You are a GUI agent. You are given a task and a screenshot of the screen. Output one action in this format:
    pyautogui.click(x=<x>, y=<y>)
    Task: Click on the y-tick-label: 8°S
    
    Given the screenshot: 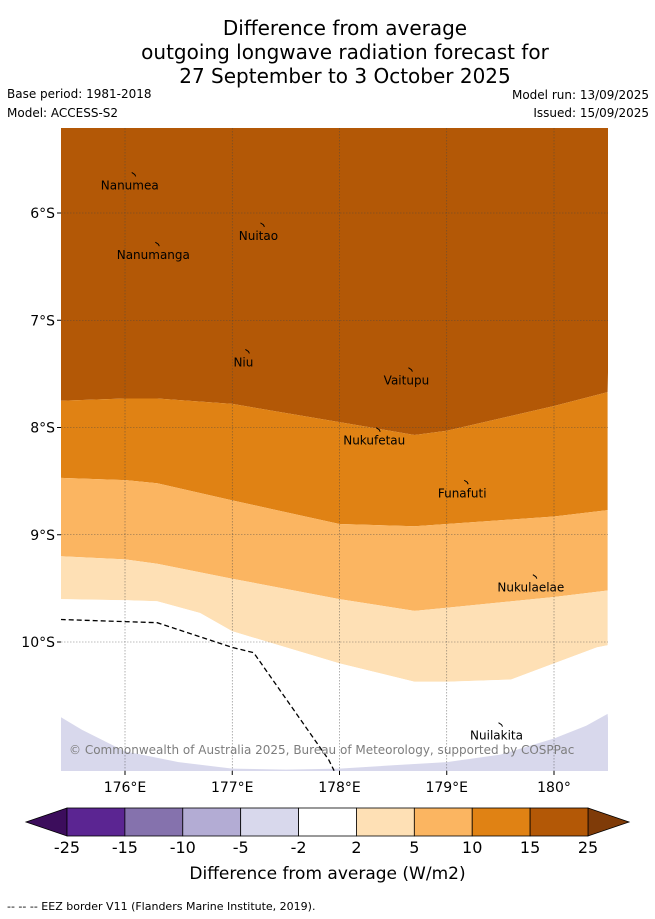 What is the action you would take?
    pyautogui.click(x=42, y=429)
    